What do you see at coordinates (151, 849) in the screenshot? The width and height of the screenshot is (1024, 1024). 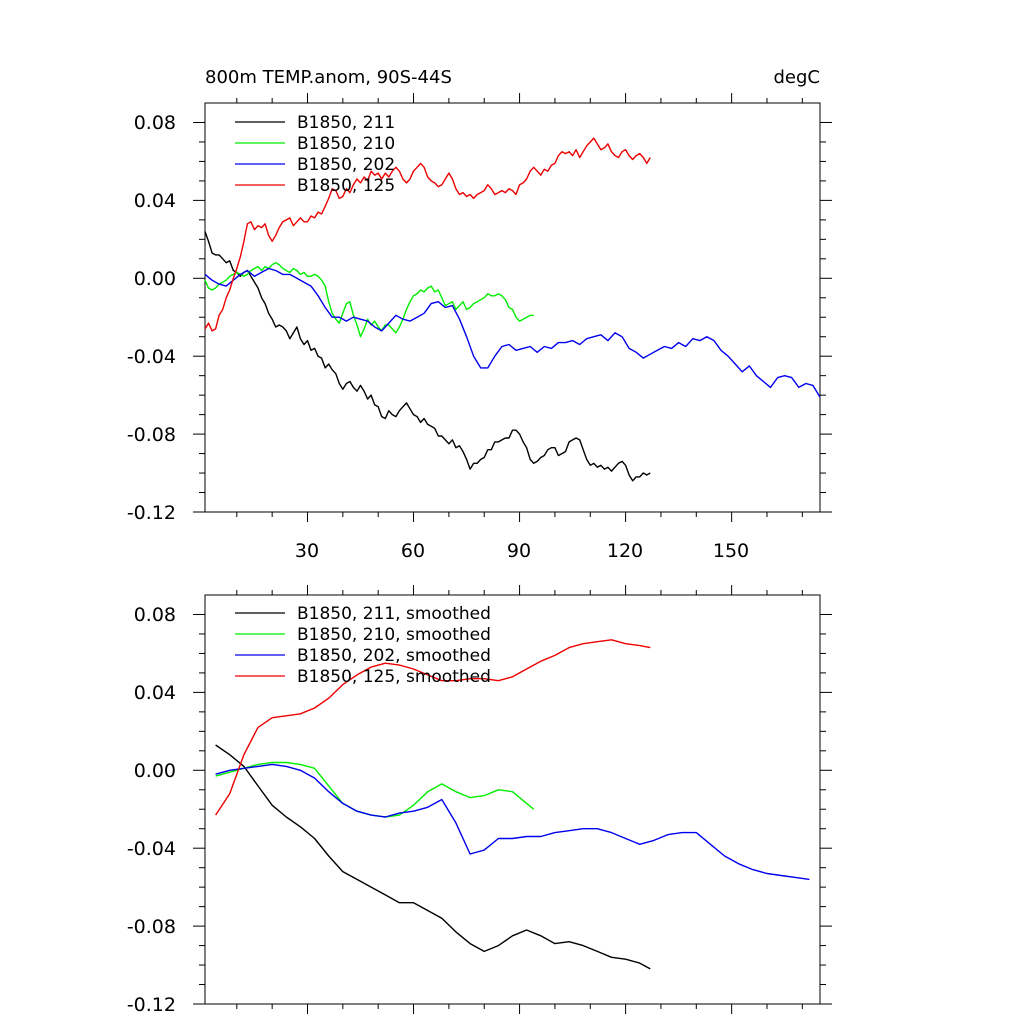 I see `bottom-y-tick-label: -0.04` at bounding box center [151, 849].